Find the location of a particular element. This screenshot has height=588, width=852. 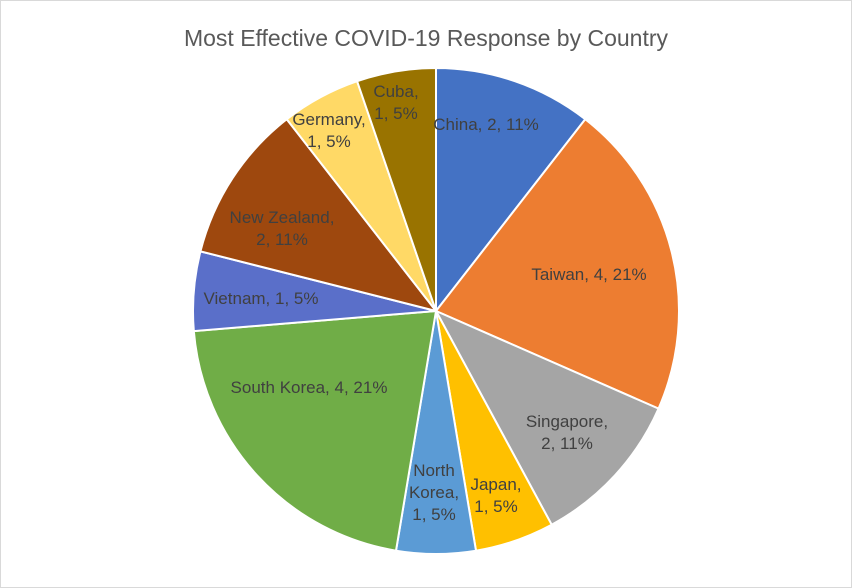

pie-slice-china is located at coordinates (511, 190).